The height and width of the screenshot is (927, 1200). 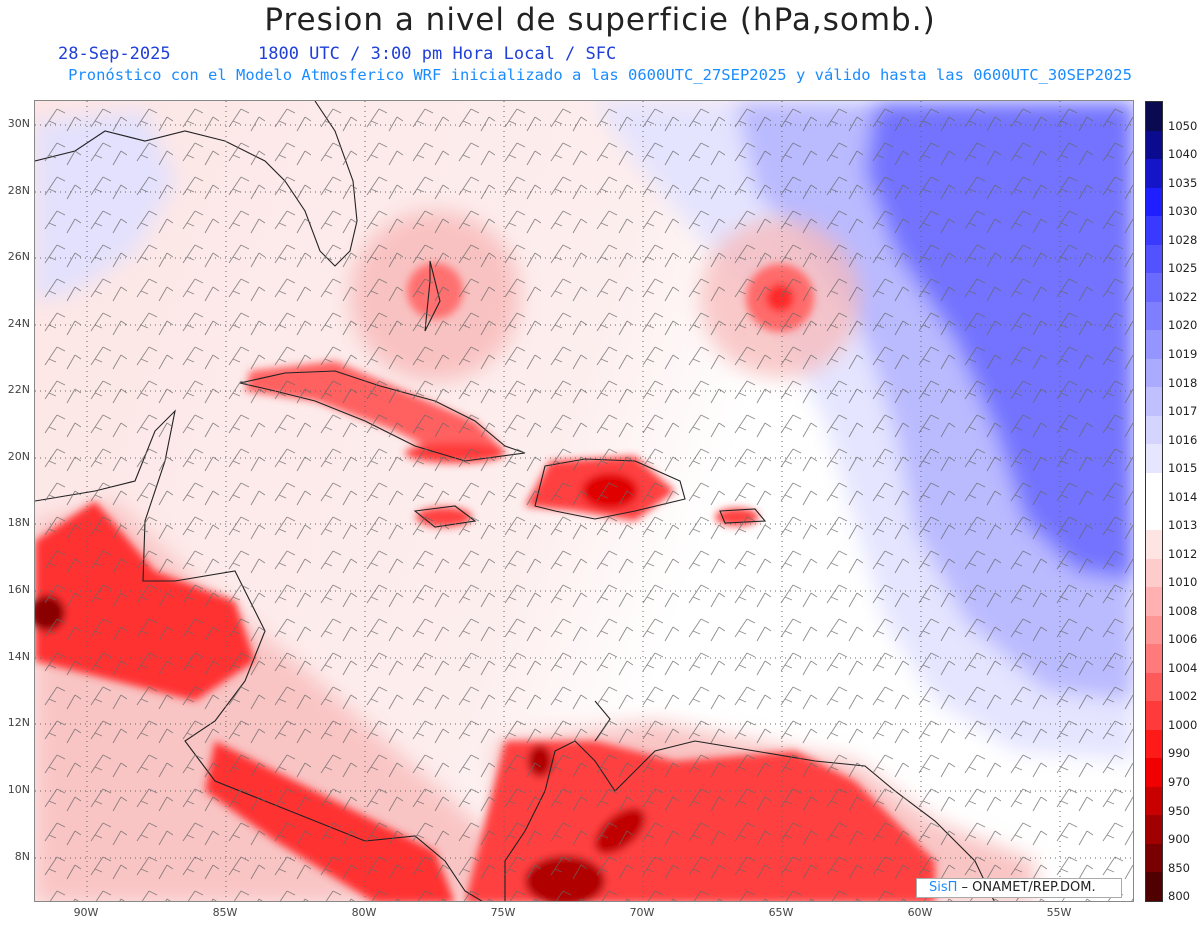 What do you see at coordinates (1183, 525) in the screenshot?
I see `colorbar-label: 1013` at bounding box center [1183, 525].